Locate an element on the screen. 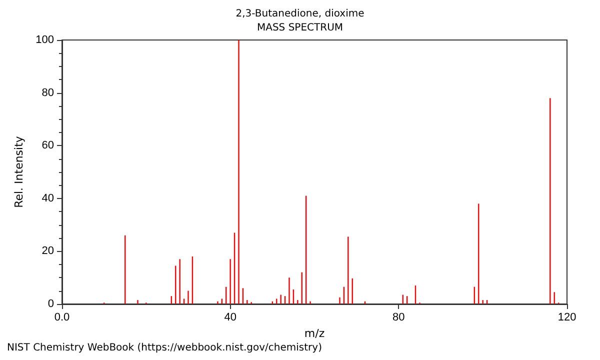 The width and height of the screenshot is (600, 360). text: NIST Chemistry WebBook (https://webbook.nist.gov/chemistry) is located at coordinates (164, 348).